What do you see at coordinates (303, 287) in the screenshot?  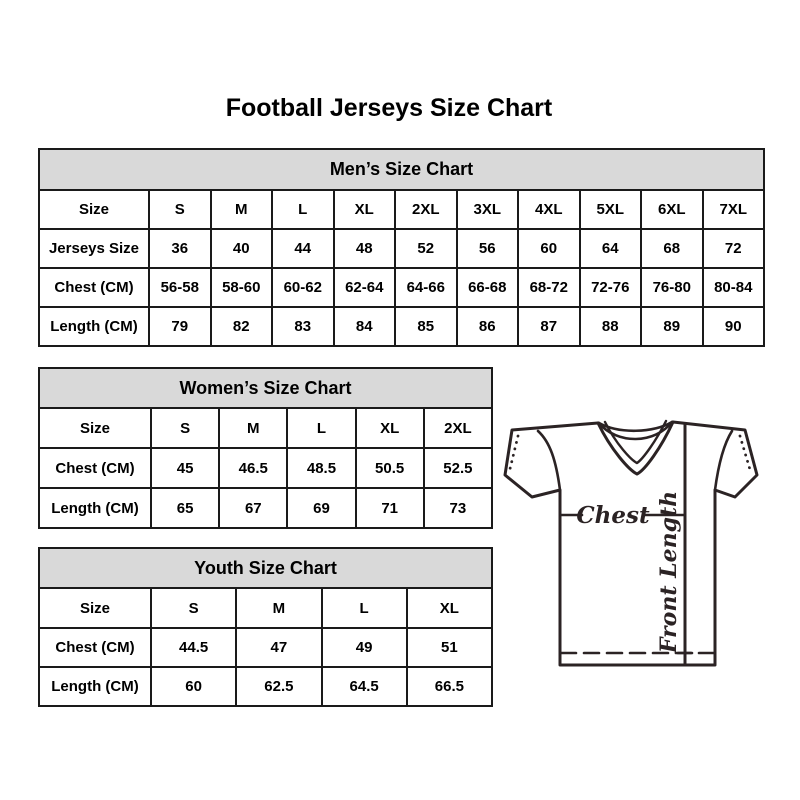 I see `value-cell: 60-62` at bounding box center [303, 287].